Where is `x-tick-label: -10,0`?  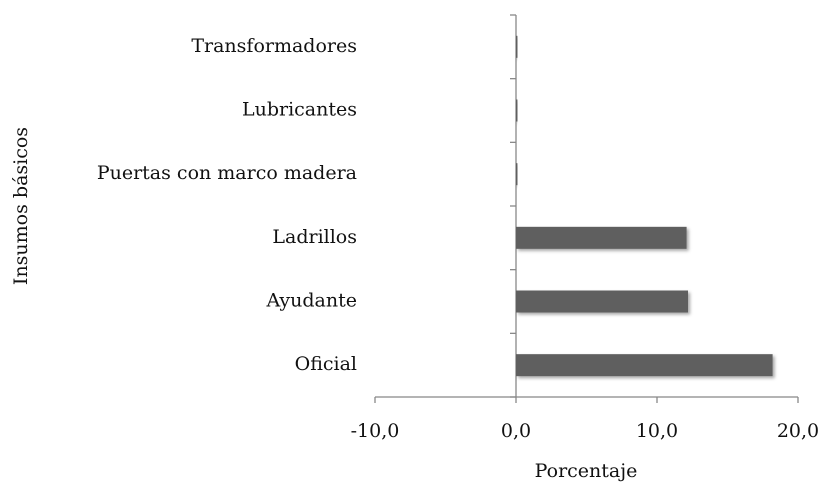 x-tick-label: -10,0 is located at coordinates (375, 431).